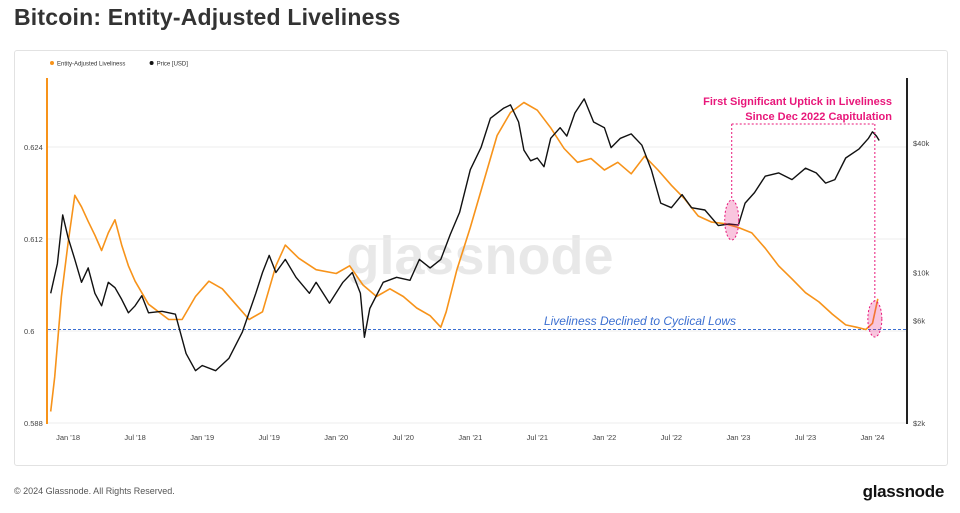  What do you see at coordinates (903, 491) in the screenshot?
I see `brand-logo: glassnode` at bounding box center [903, 491].